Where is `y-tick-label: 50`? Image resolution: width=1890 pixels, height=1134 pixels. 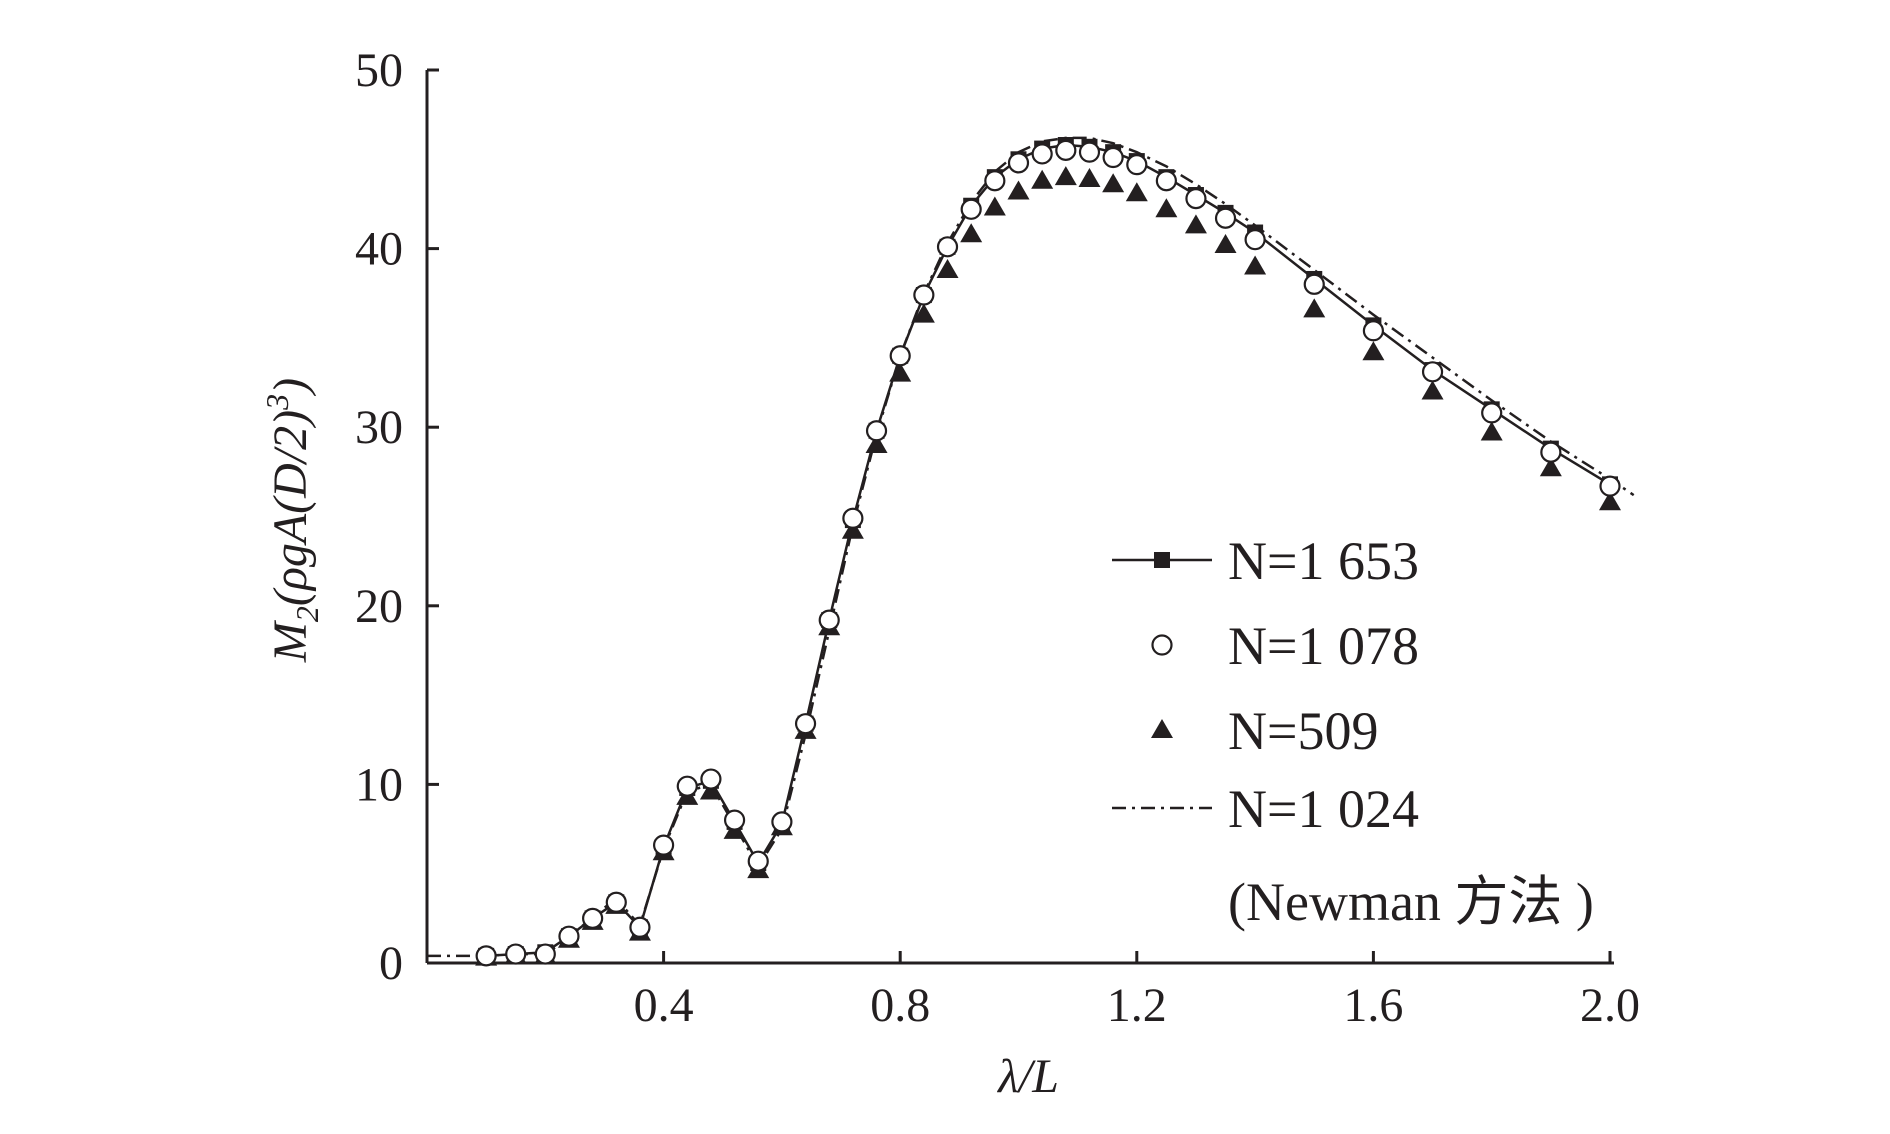 y-tick-label: 50 is located at coordinates (379, 70).